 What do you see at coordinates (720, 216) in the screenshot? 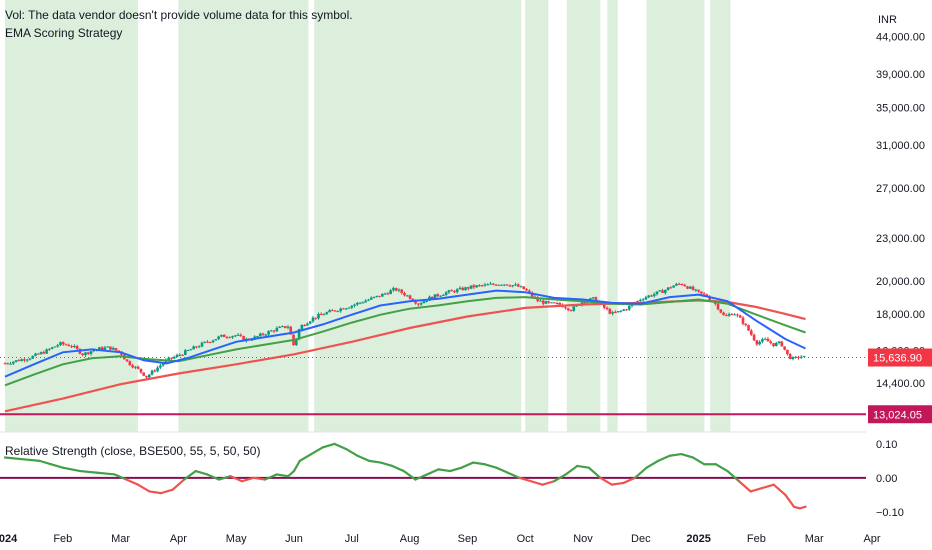
I see `score-band` at bounding box center [720, 216].